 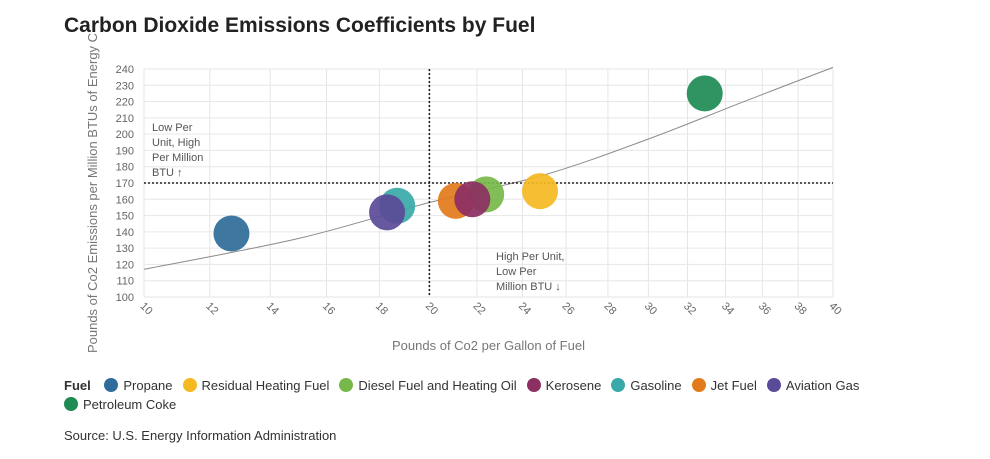 I want to click on point-petroleum-coke, so click(x=704, y=93).